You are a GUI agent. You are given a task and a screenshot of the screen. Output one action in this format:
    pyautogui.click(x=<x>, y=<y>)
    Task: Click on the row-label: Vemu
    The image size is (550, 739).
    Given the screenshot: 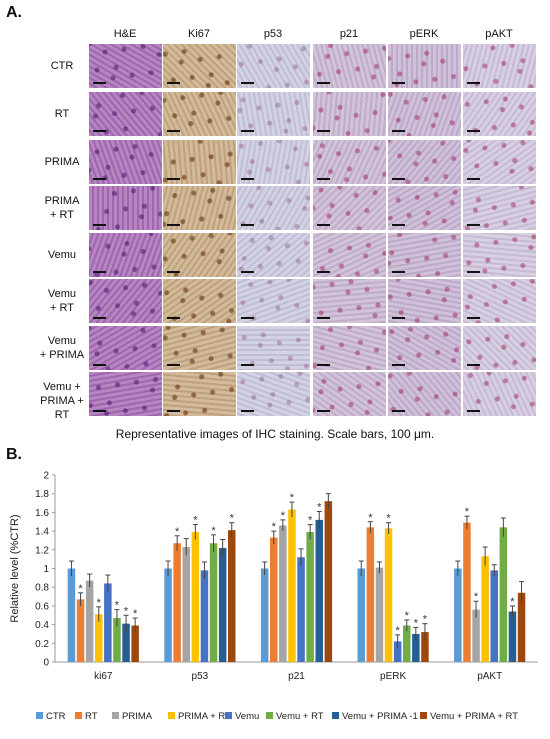 What is the action you would take?
    pyautogui.click(x=62, y=255)
    